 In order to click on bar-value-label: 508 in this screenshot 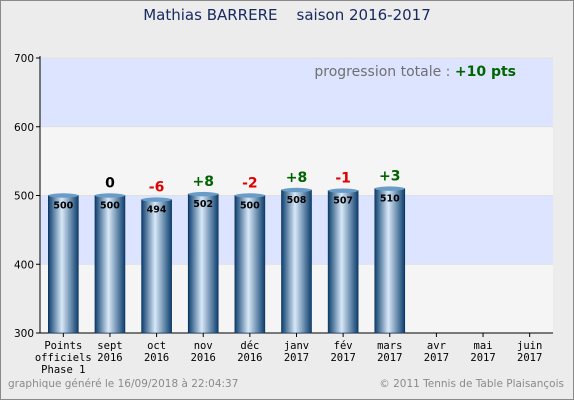, I will do `click(297, 200)`.